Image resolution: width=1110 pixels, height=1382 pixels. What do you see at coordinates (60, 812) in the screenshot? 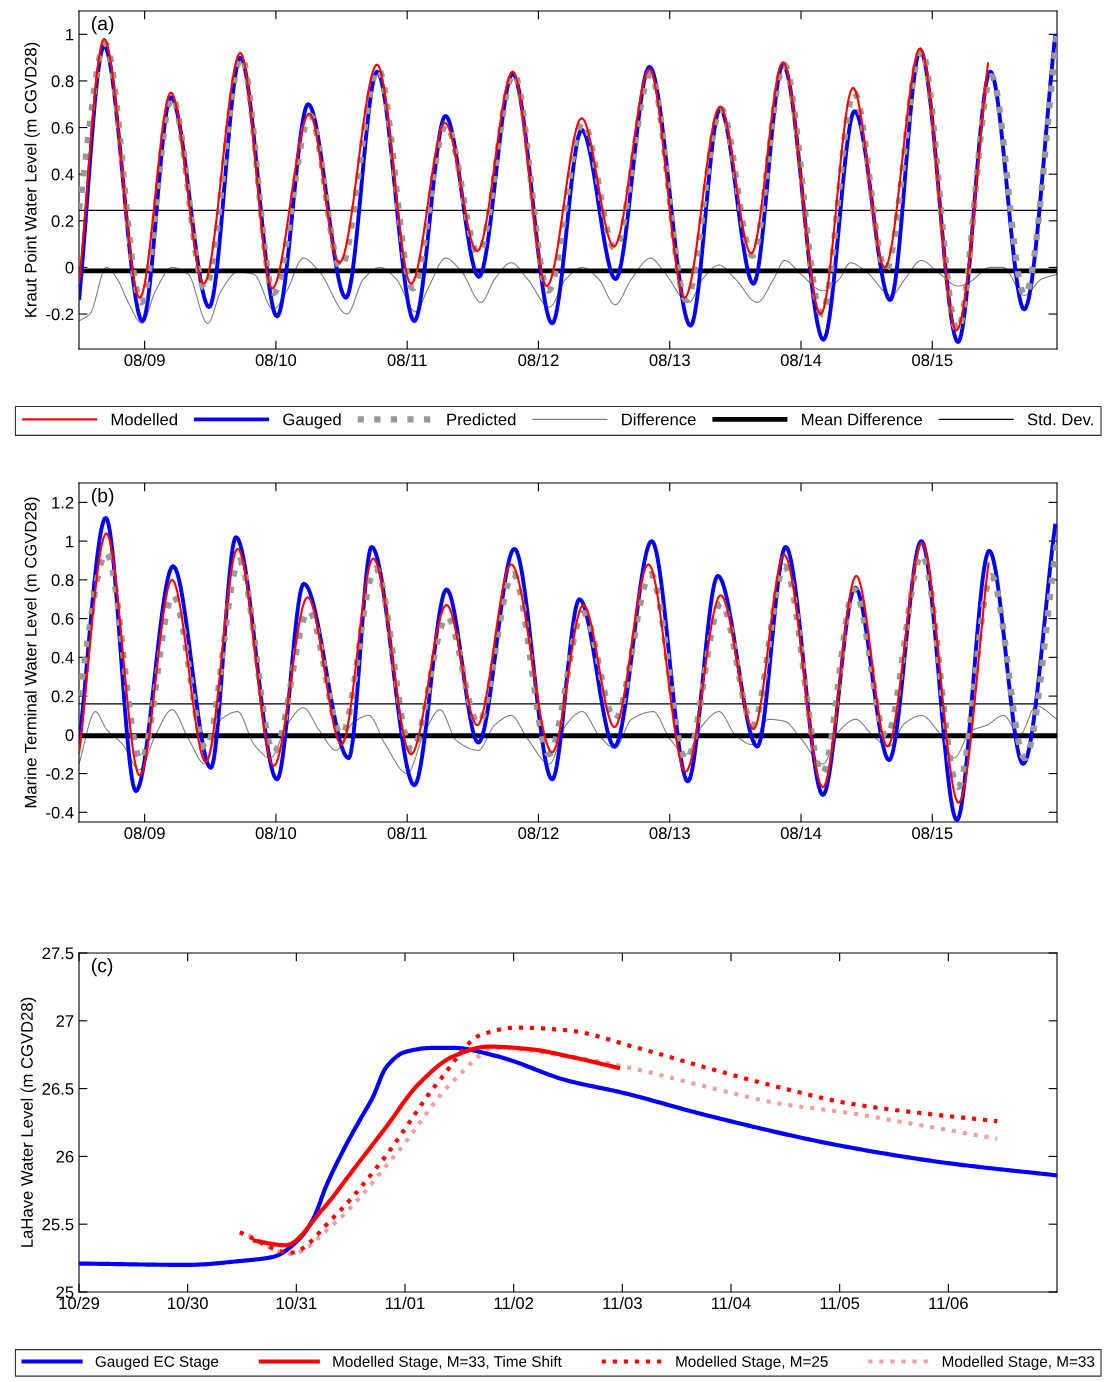
I see `y-tick-label: -0.4` at bounding box center [60, 812].